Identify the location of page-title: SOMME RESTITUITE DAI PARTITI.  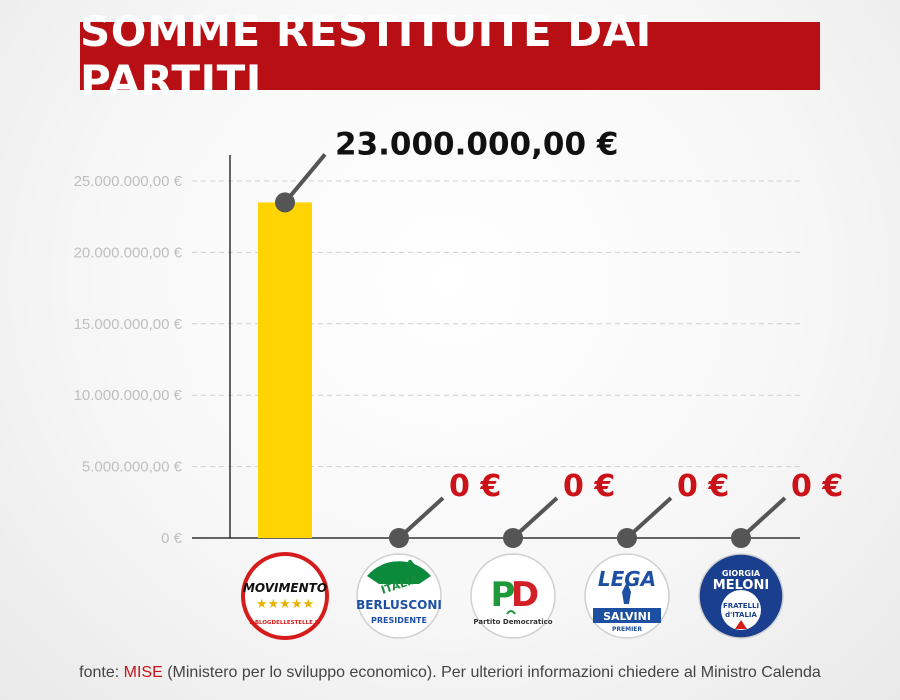
(366, 56).